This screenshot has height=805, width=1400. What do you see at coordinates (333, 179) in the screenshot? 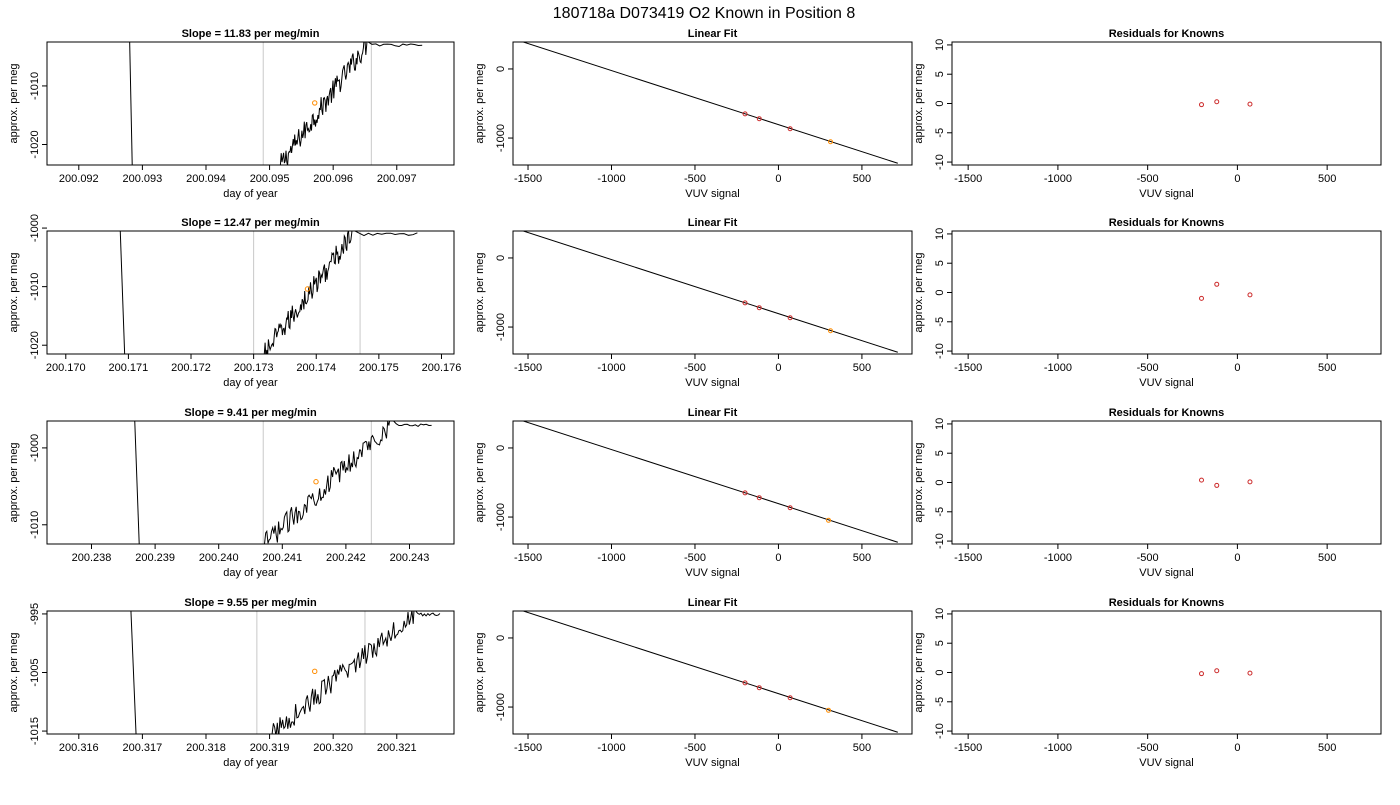
I see `x-tick-label: 200.096` at bounding box center [333, 179].